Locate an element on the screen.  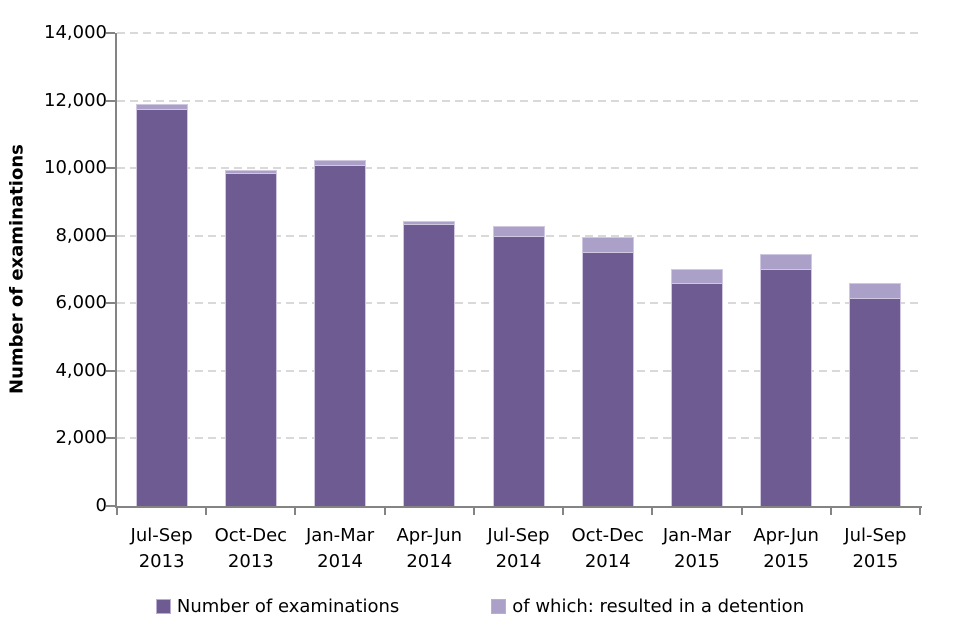
y-tick-label: 6,000 is located at coordinates (81, 303).